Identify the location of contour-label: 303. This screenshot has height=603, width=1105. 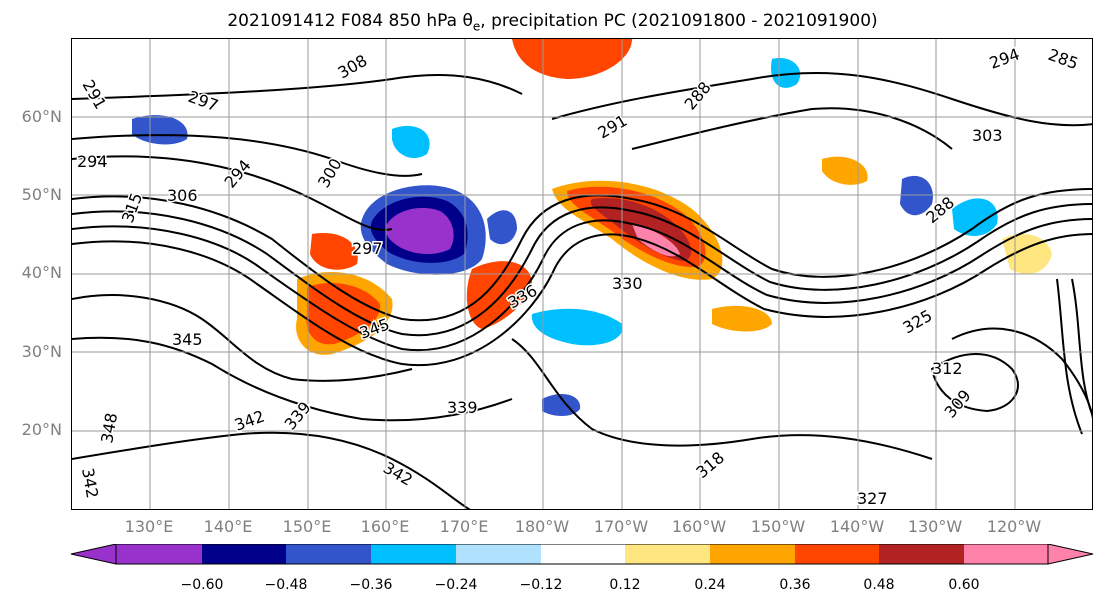
(987, 135).